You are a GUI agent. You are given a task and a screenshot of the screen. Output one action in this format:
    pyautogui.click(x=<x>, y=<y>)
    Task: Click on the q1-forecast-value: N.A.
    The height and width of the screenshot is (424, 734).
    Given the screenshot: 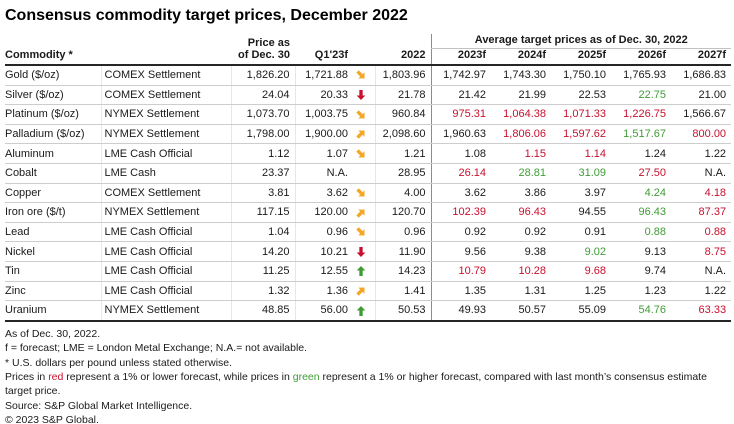 What is the action you would take?
    pyautogui.click(x=323, y=173)
    